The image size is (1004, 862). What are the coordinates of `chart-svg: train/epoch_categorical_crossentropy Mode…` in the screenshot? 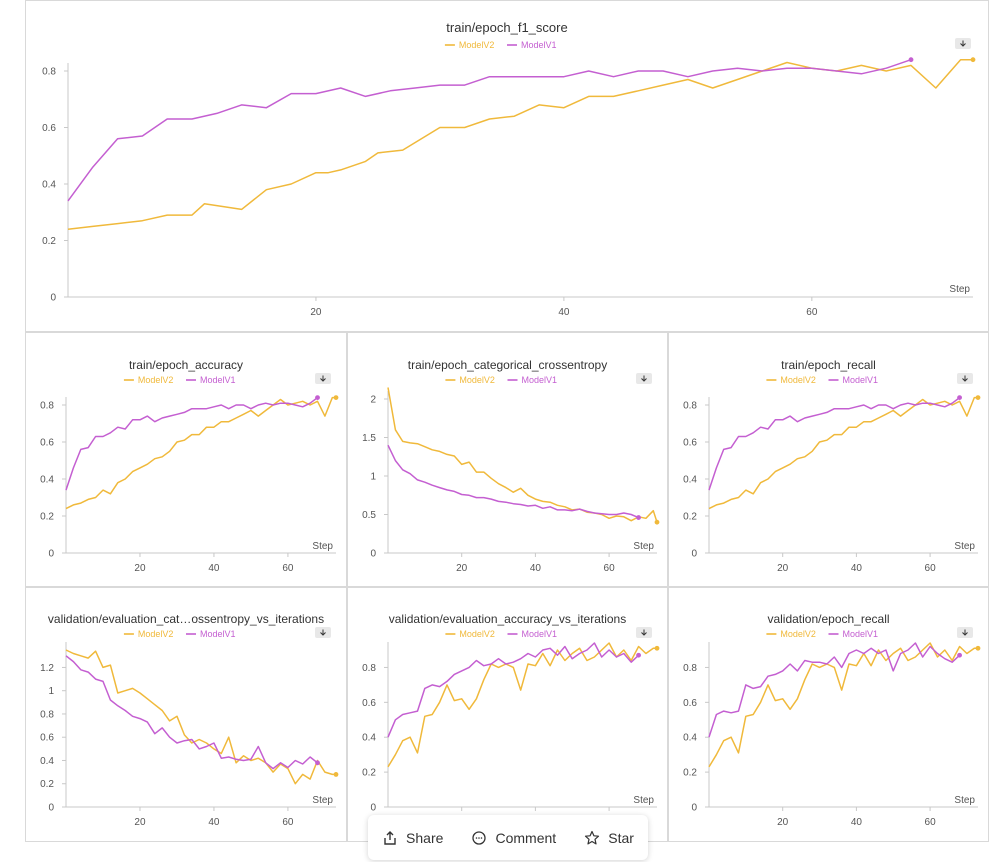 It's located at (511, 466).